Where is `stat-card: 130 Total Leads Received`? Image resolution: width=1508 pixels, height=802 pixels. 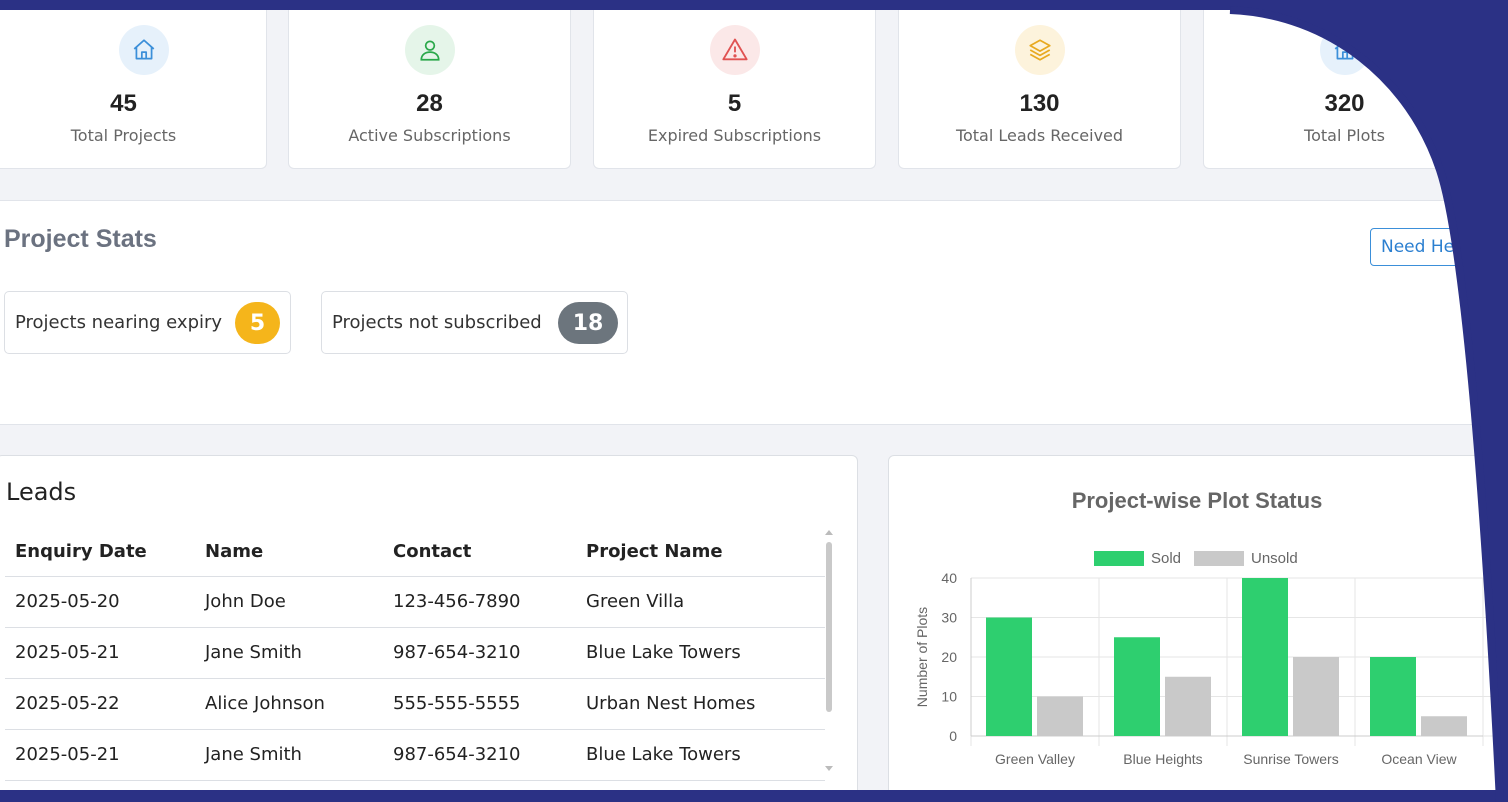 stat-card: 130 Total Leads Received is located at coordinates (1039, 89).